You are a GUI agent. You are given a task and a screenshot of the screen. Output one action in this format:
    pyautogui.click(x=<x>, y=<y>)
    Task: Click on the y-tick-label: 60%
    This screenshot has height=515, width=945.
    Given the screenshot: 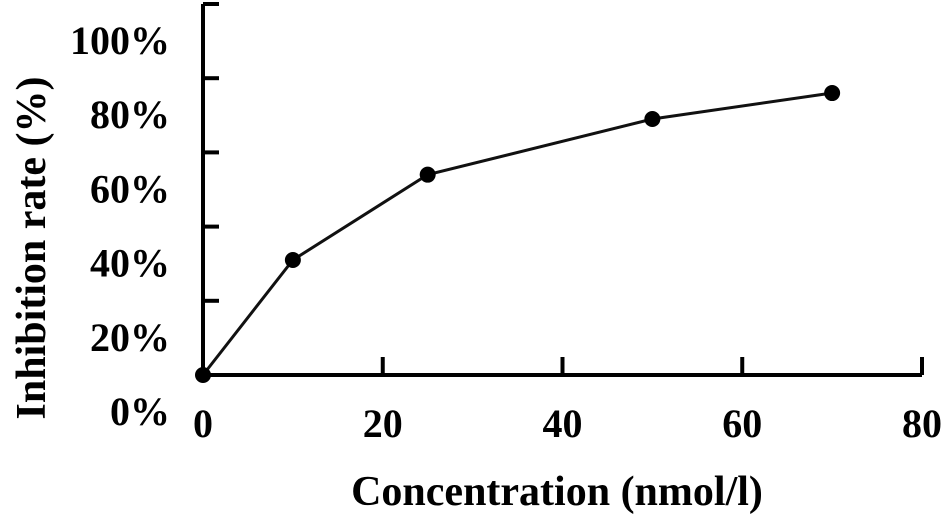 What is the action you would take?
    pyautogui.click(x=130, y=188)
    